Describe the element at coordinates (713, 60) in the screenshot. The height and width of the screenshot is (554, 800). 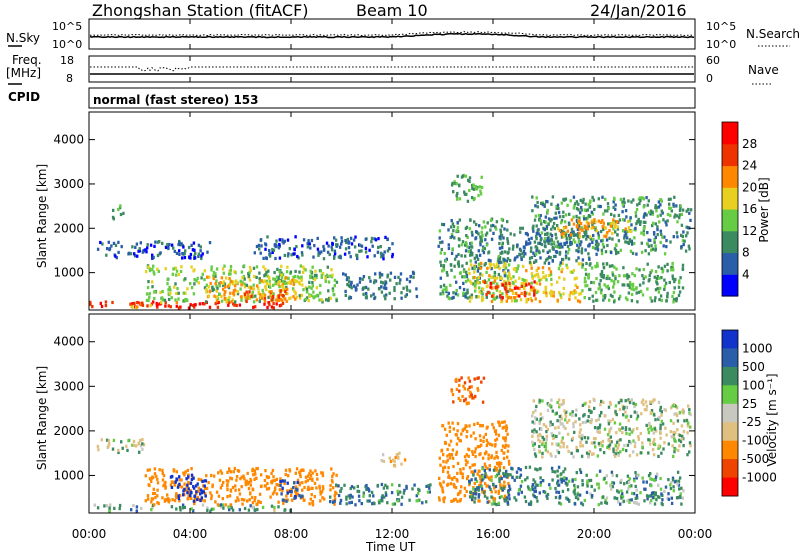
I see `nave-tick-top: 60` at that location.